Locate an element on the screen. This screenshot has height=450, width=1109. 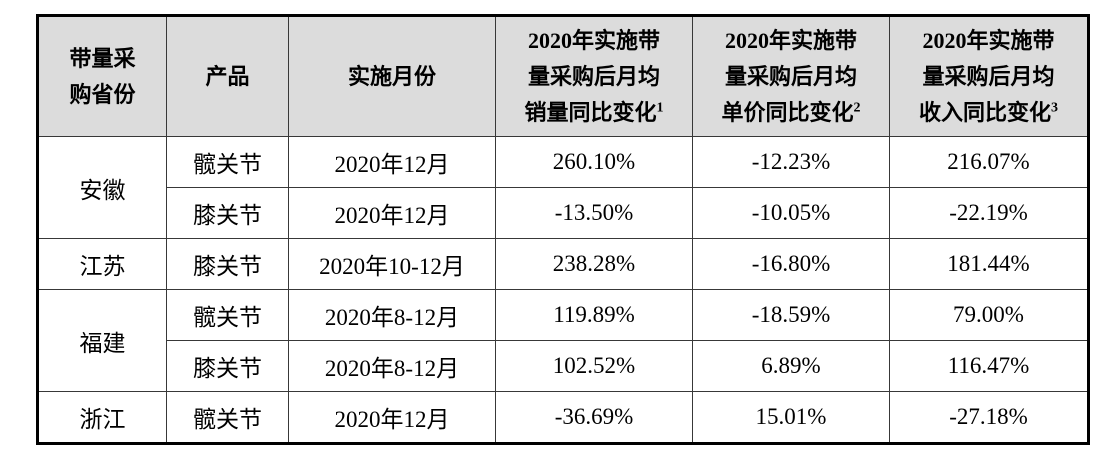
header-line: 单价同比变化2 is located at coordinates (791, 113).